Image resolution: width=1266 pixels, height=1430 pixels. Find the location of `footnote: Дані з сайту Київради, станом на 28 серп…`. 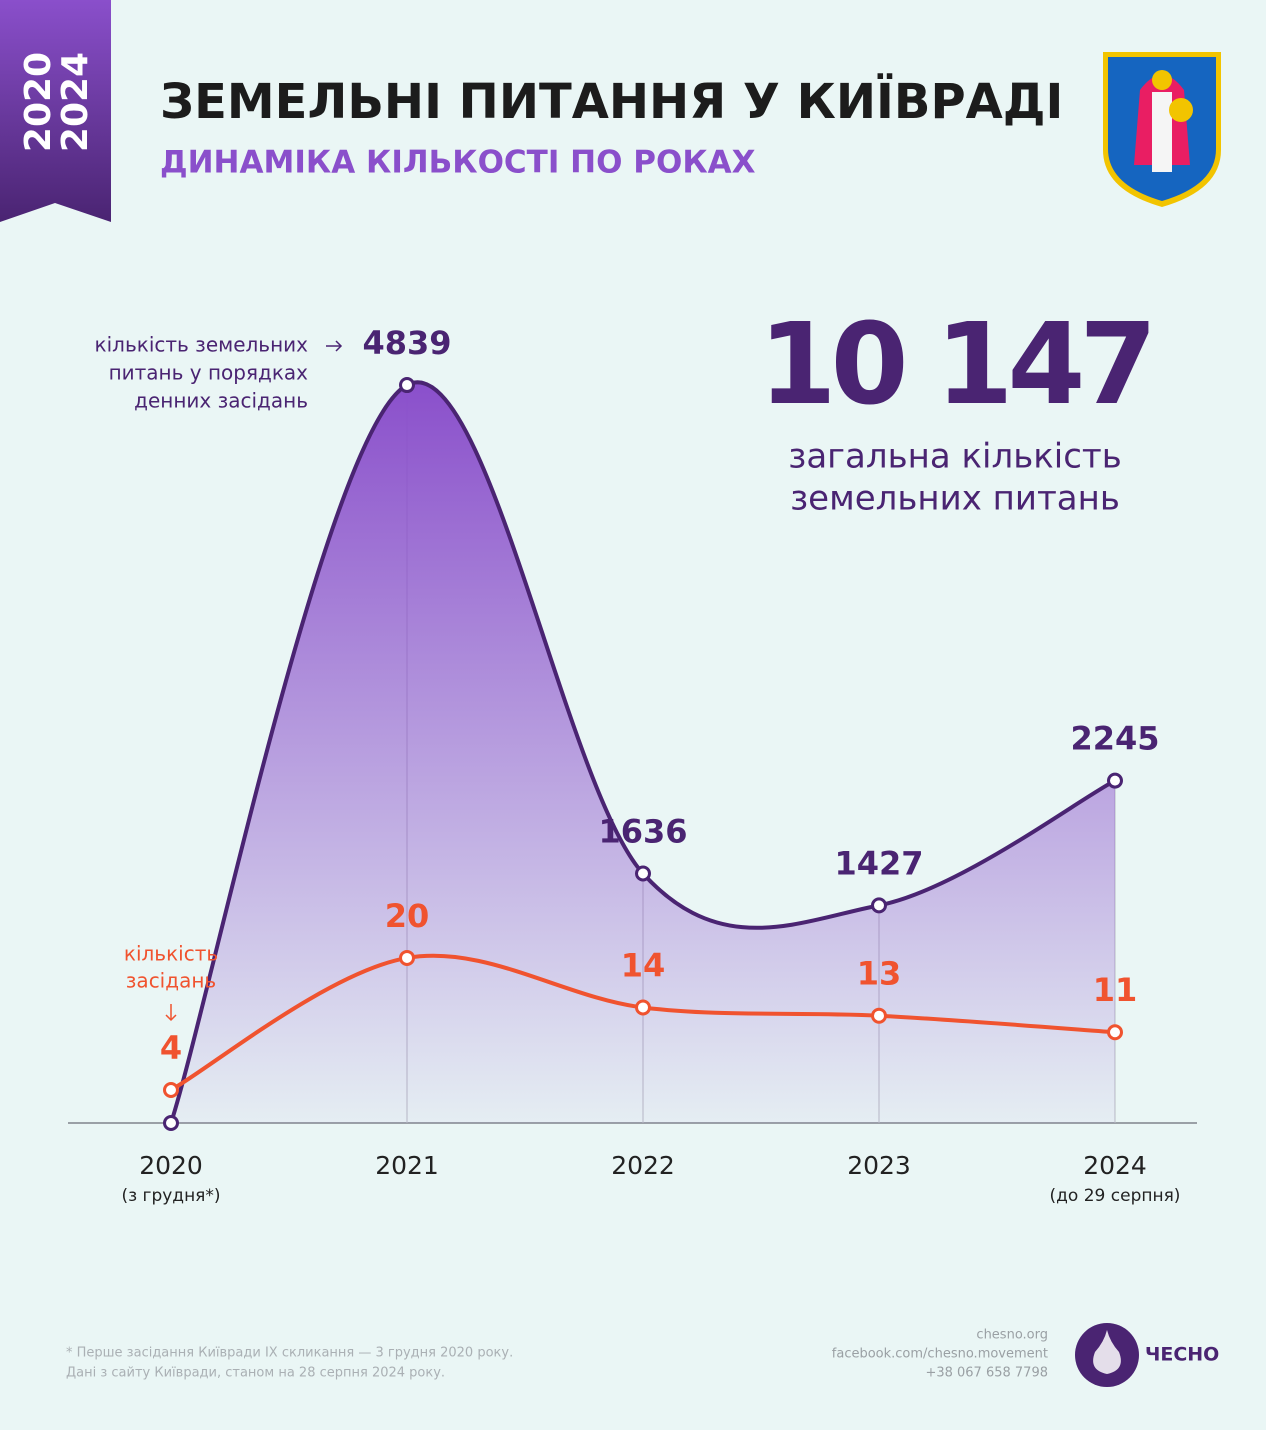

footnote: Дані з сайту Київради, станом на 28 серп… is located at coordinates (255, 1373).